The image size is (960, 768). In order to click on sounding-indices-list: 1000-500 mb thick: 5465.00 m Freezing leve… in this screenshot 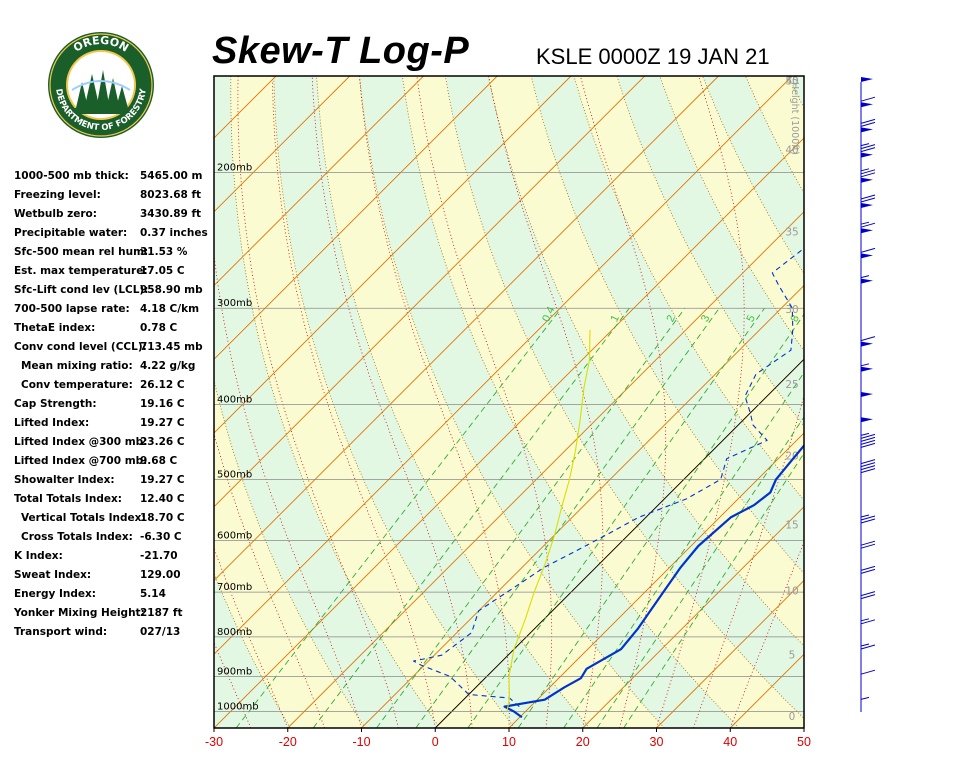, I will do `click(114, 405)`.